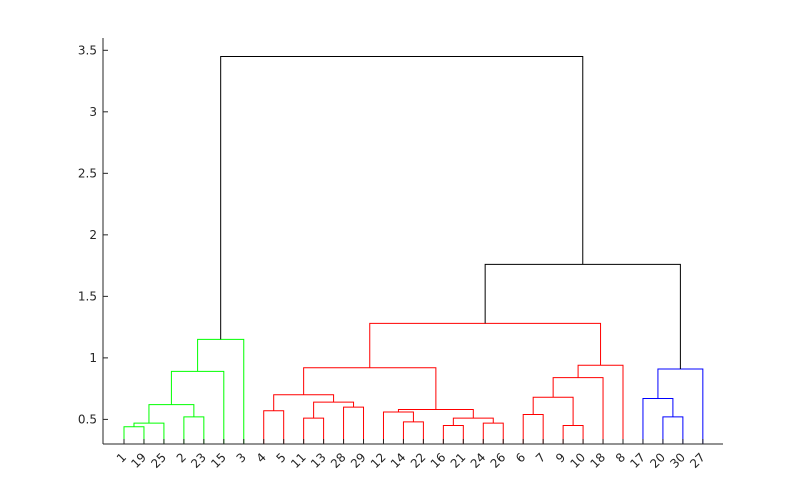  I want to click on leaf-label: 2, so click(181, 457).